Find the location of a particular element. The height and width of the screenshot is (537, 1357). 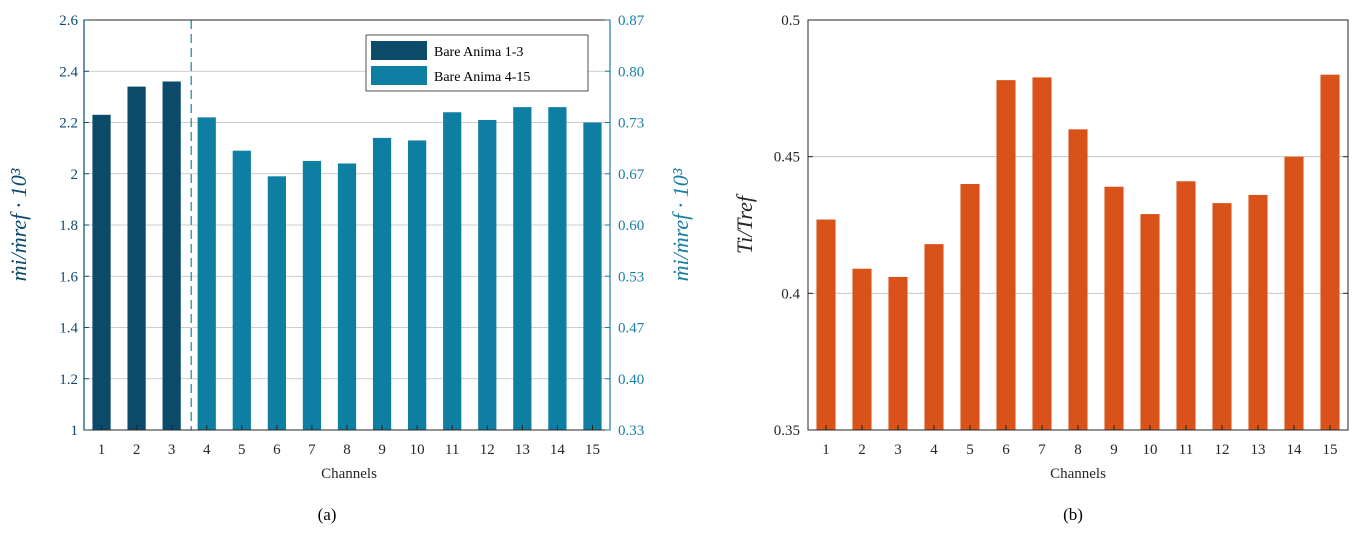

chart-b-x-tick-label: 10 is located at coordinates (1150, 450).